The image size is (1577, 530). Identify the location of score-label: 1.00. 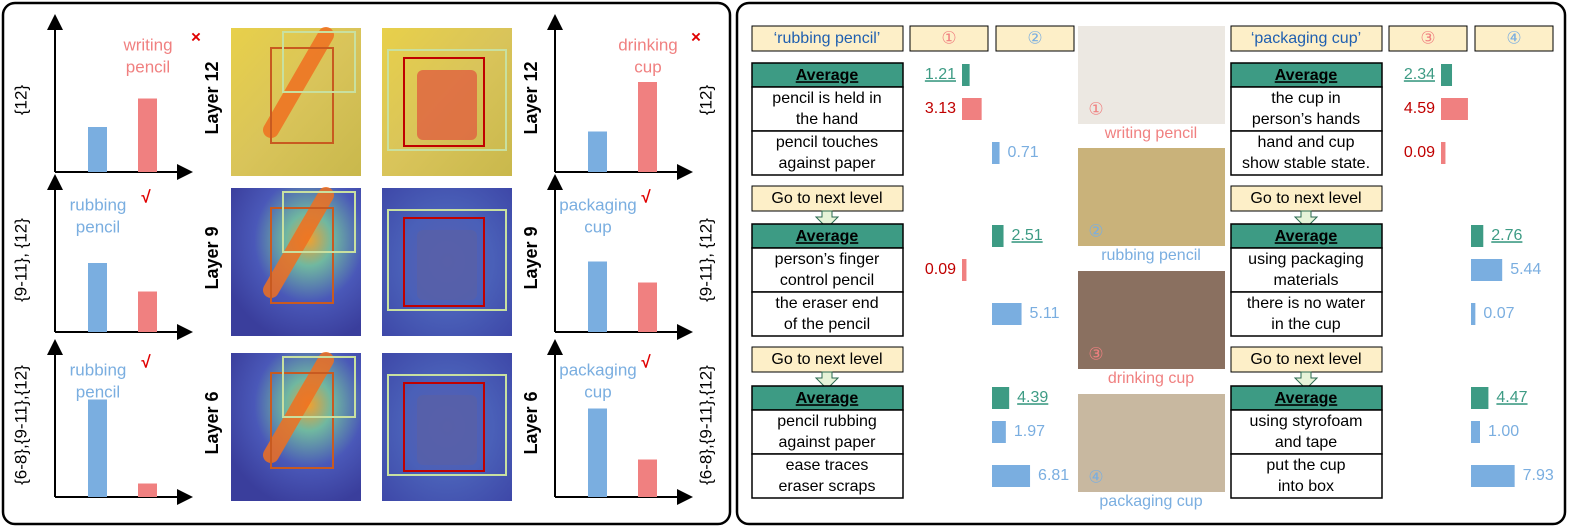
(1503, 431).